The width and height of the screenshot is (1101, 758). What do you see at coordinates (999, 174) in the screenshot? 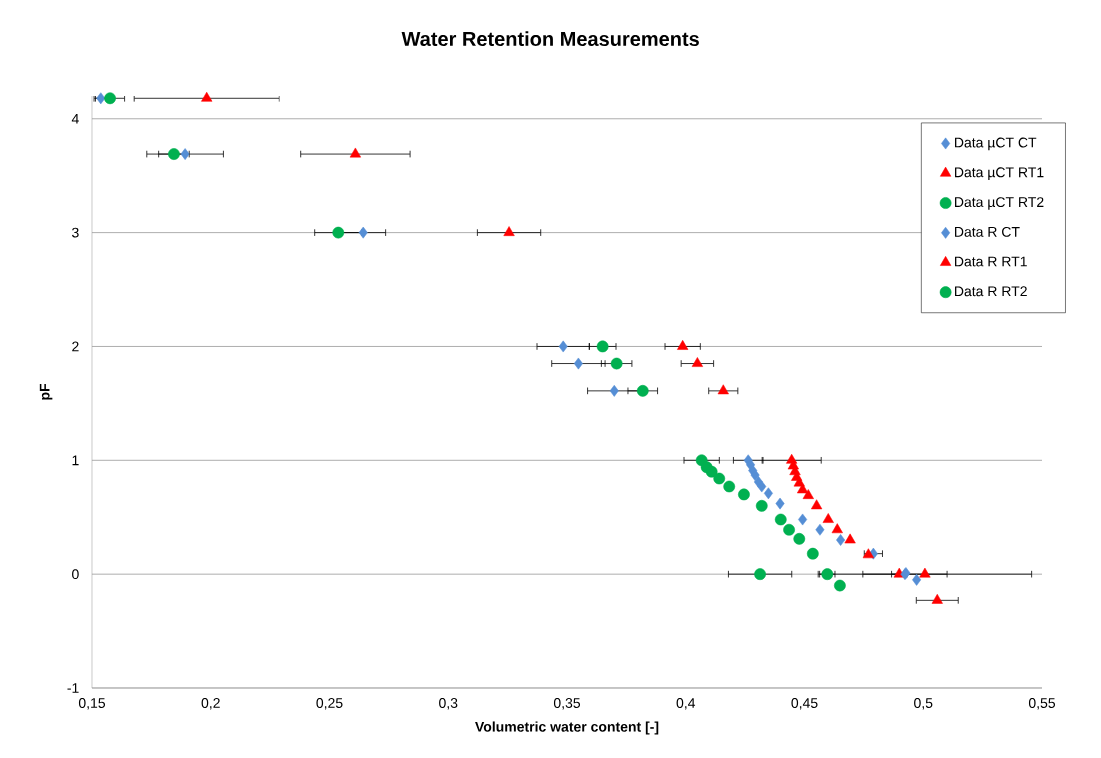
I see `legend-label: Data µCT RT1` at bounding box center [999, 174].